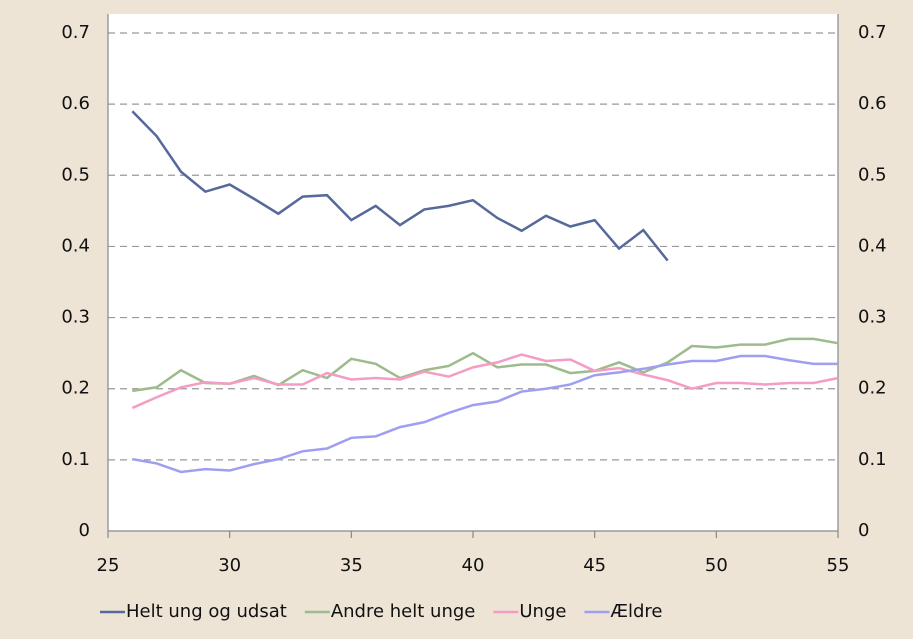  What do you see at coordinates (542, 611) in the screenshot?
I see `legend-label: Unge` at bounding box center [542, 611].